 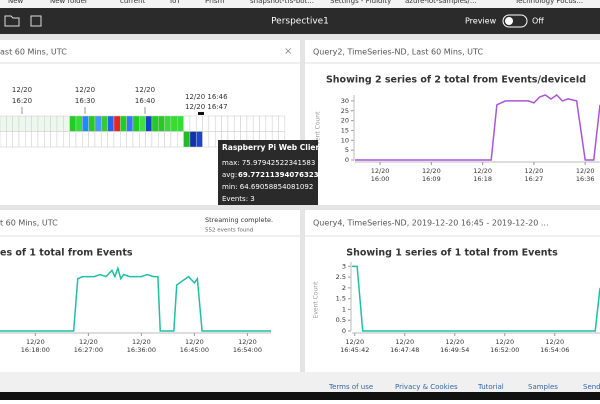 What do you see at coordinates (404, 350) in the screenshot?
I see `x-tick-label: 16:47:48` at bounding box center [404, 350].